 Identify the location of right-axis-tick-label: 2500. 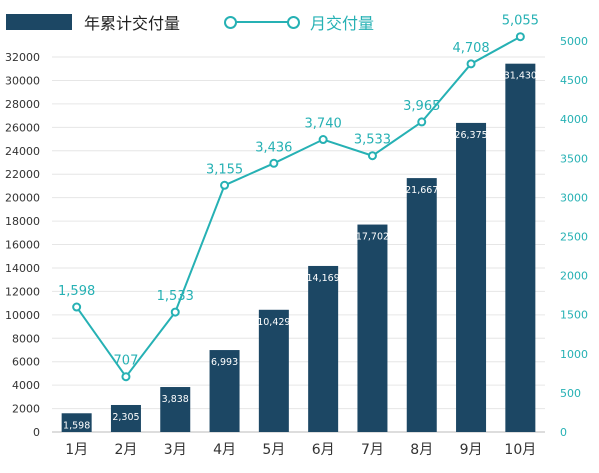
(574, 237).